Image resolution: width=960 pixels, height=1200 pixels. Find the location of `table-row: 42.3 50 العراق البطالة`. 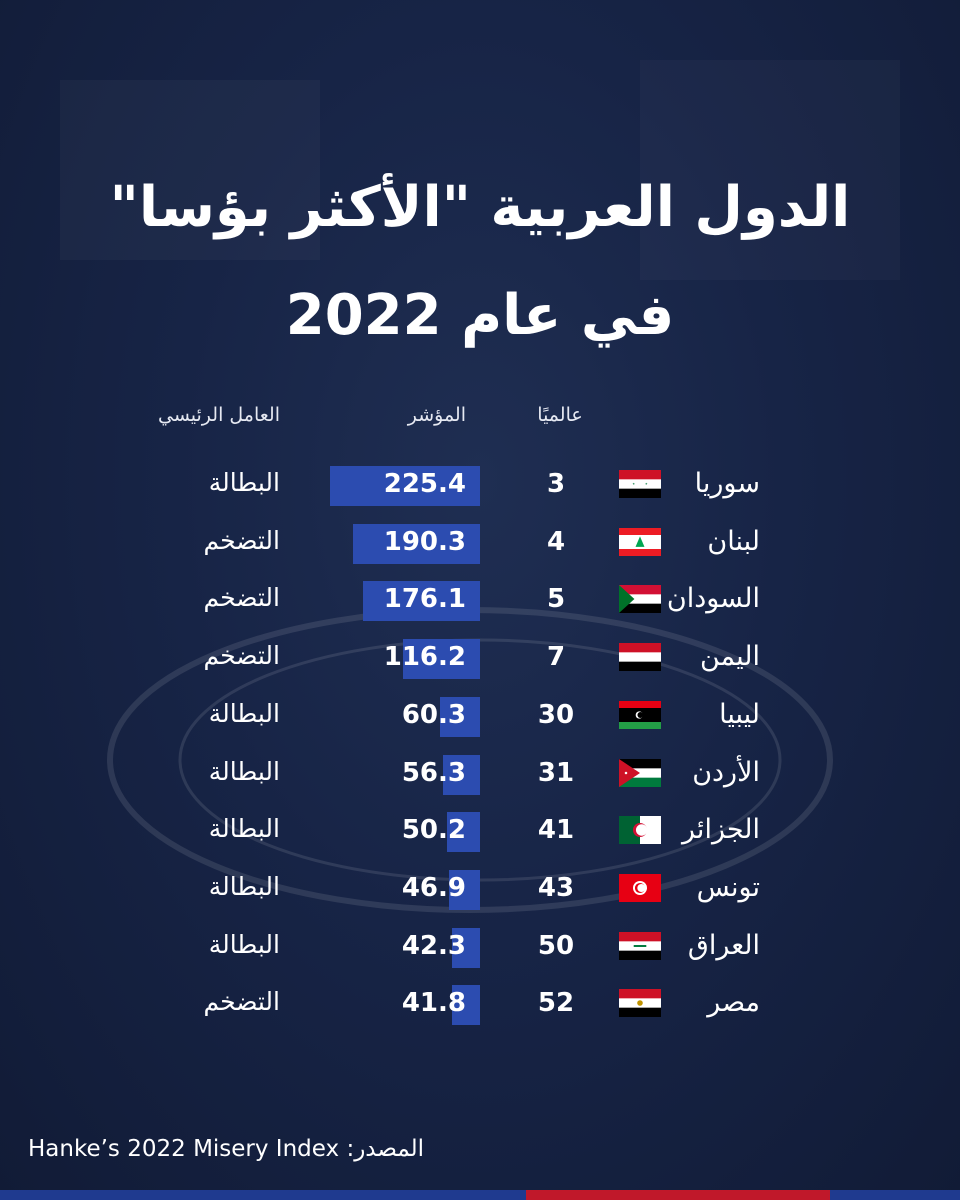

table-row: 42.3 50 العراق البطالة is located at coordinates (480, 947).